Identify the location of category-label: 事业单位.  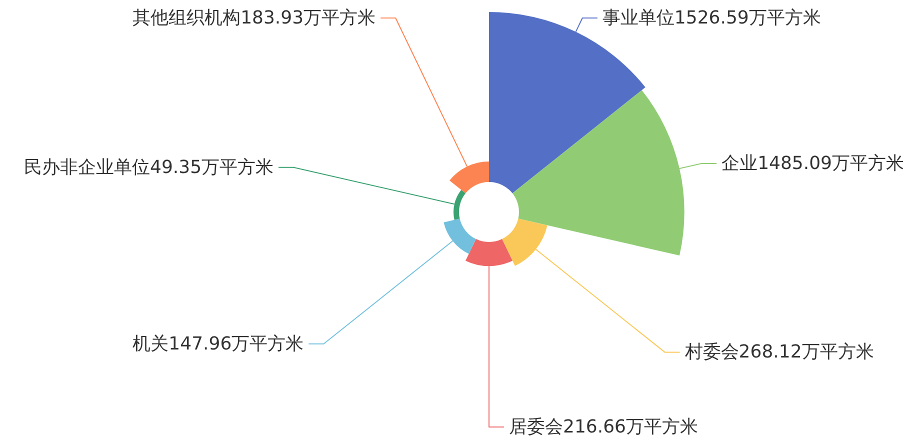
(638, 18).